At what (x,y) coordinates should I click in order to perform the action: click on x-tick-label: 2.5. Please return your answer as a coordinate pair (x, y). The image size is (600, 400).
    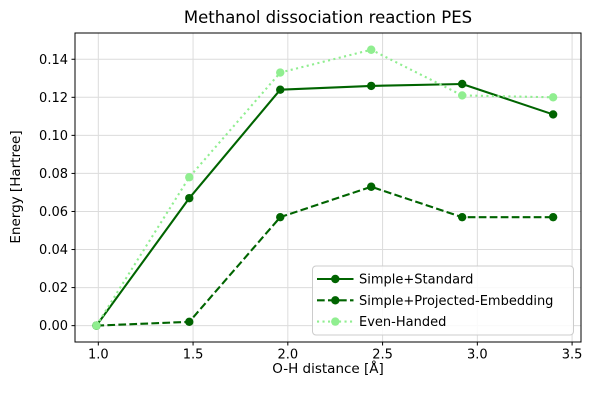
    Looking at the image, I should click on (382, 355).